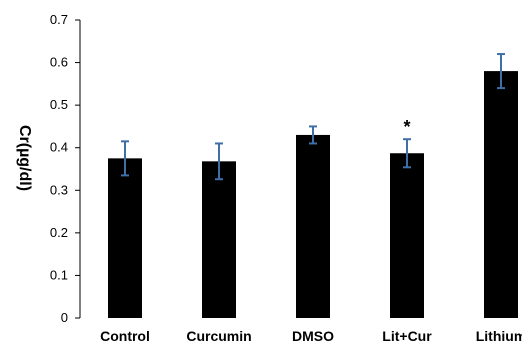 Image resolution: width=522 pixels, height=345 pixels. I want to click on y-tick-label: 0.1, so click(59, 274).